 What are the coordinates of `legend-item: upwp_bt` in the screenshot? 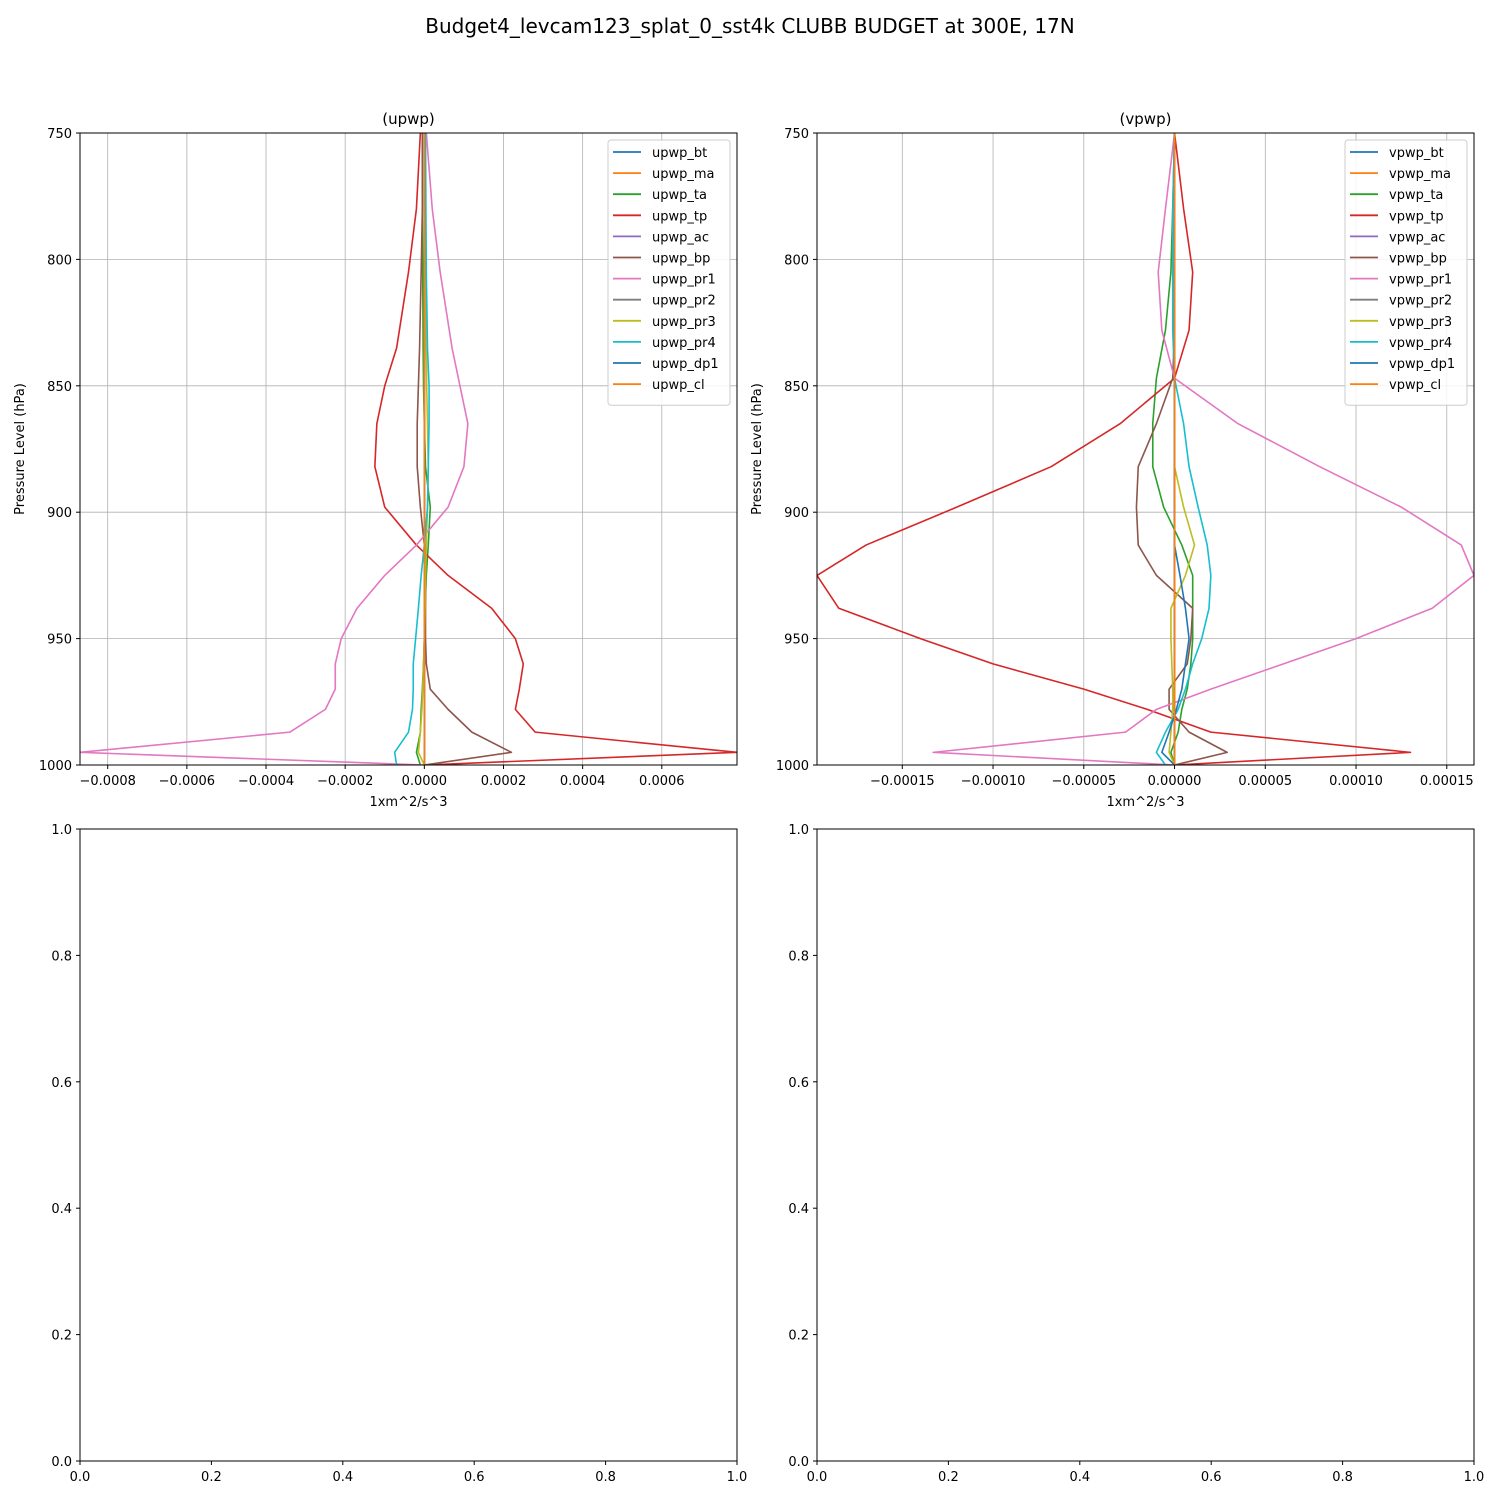 It's located at (660, 153).